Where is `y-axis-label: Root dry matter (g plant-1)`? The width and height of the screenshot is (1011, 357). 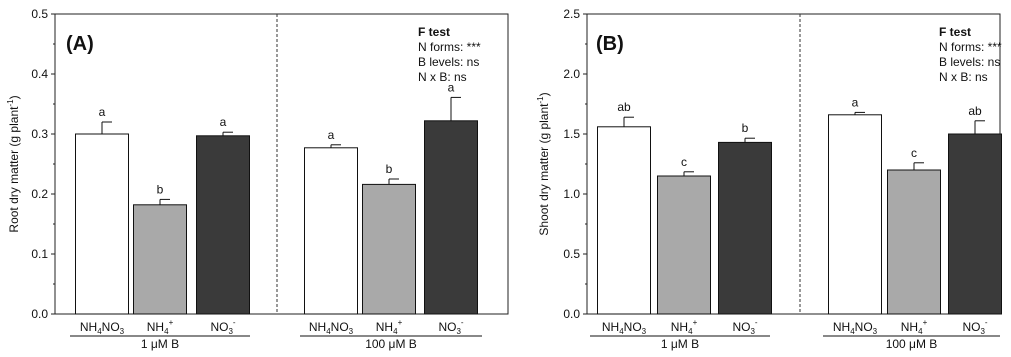
y-axis-label: Root dry matter (g plant-1) is located at coordinates (13, 163).